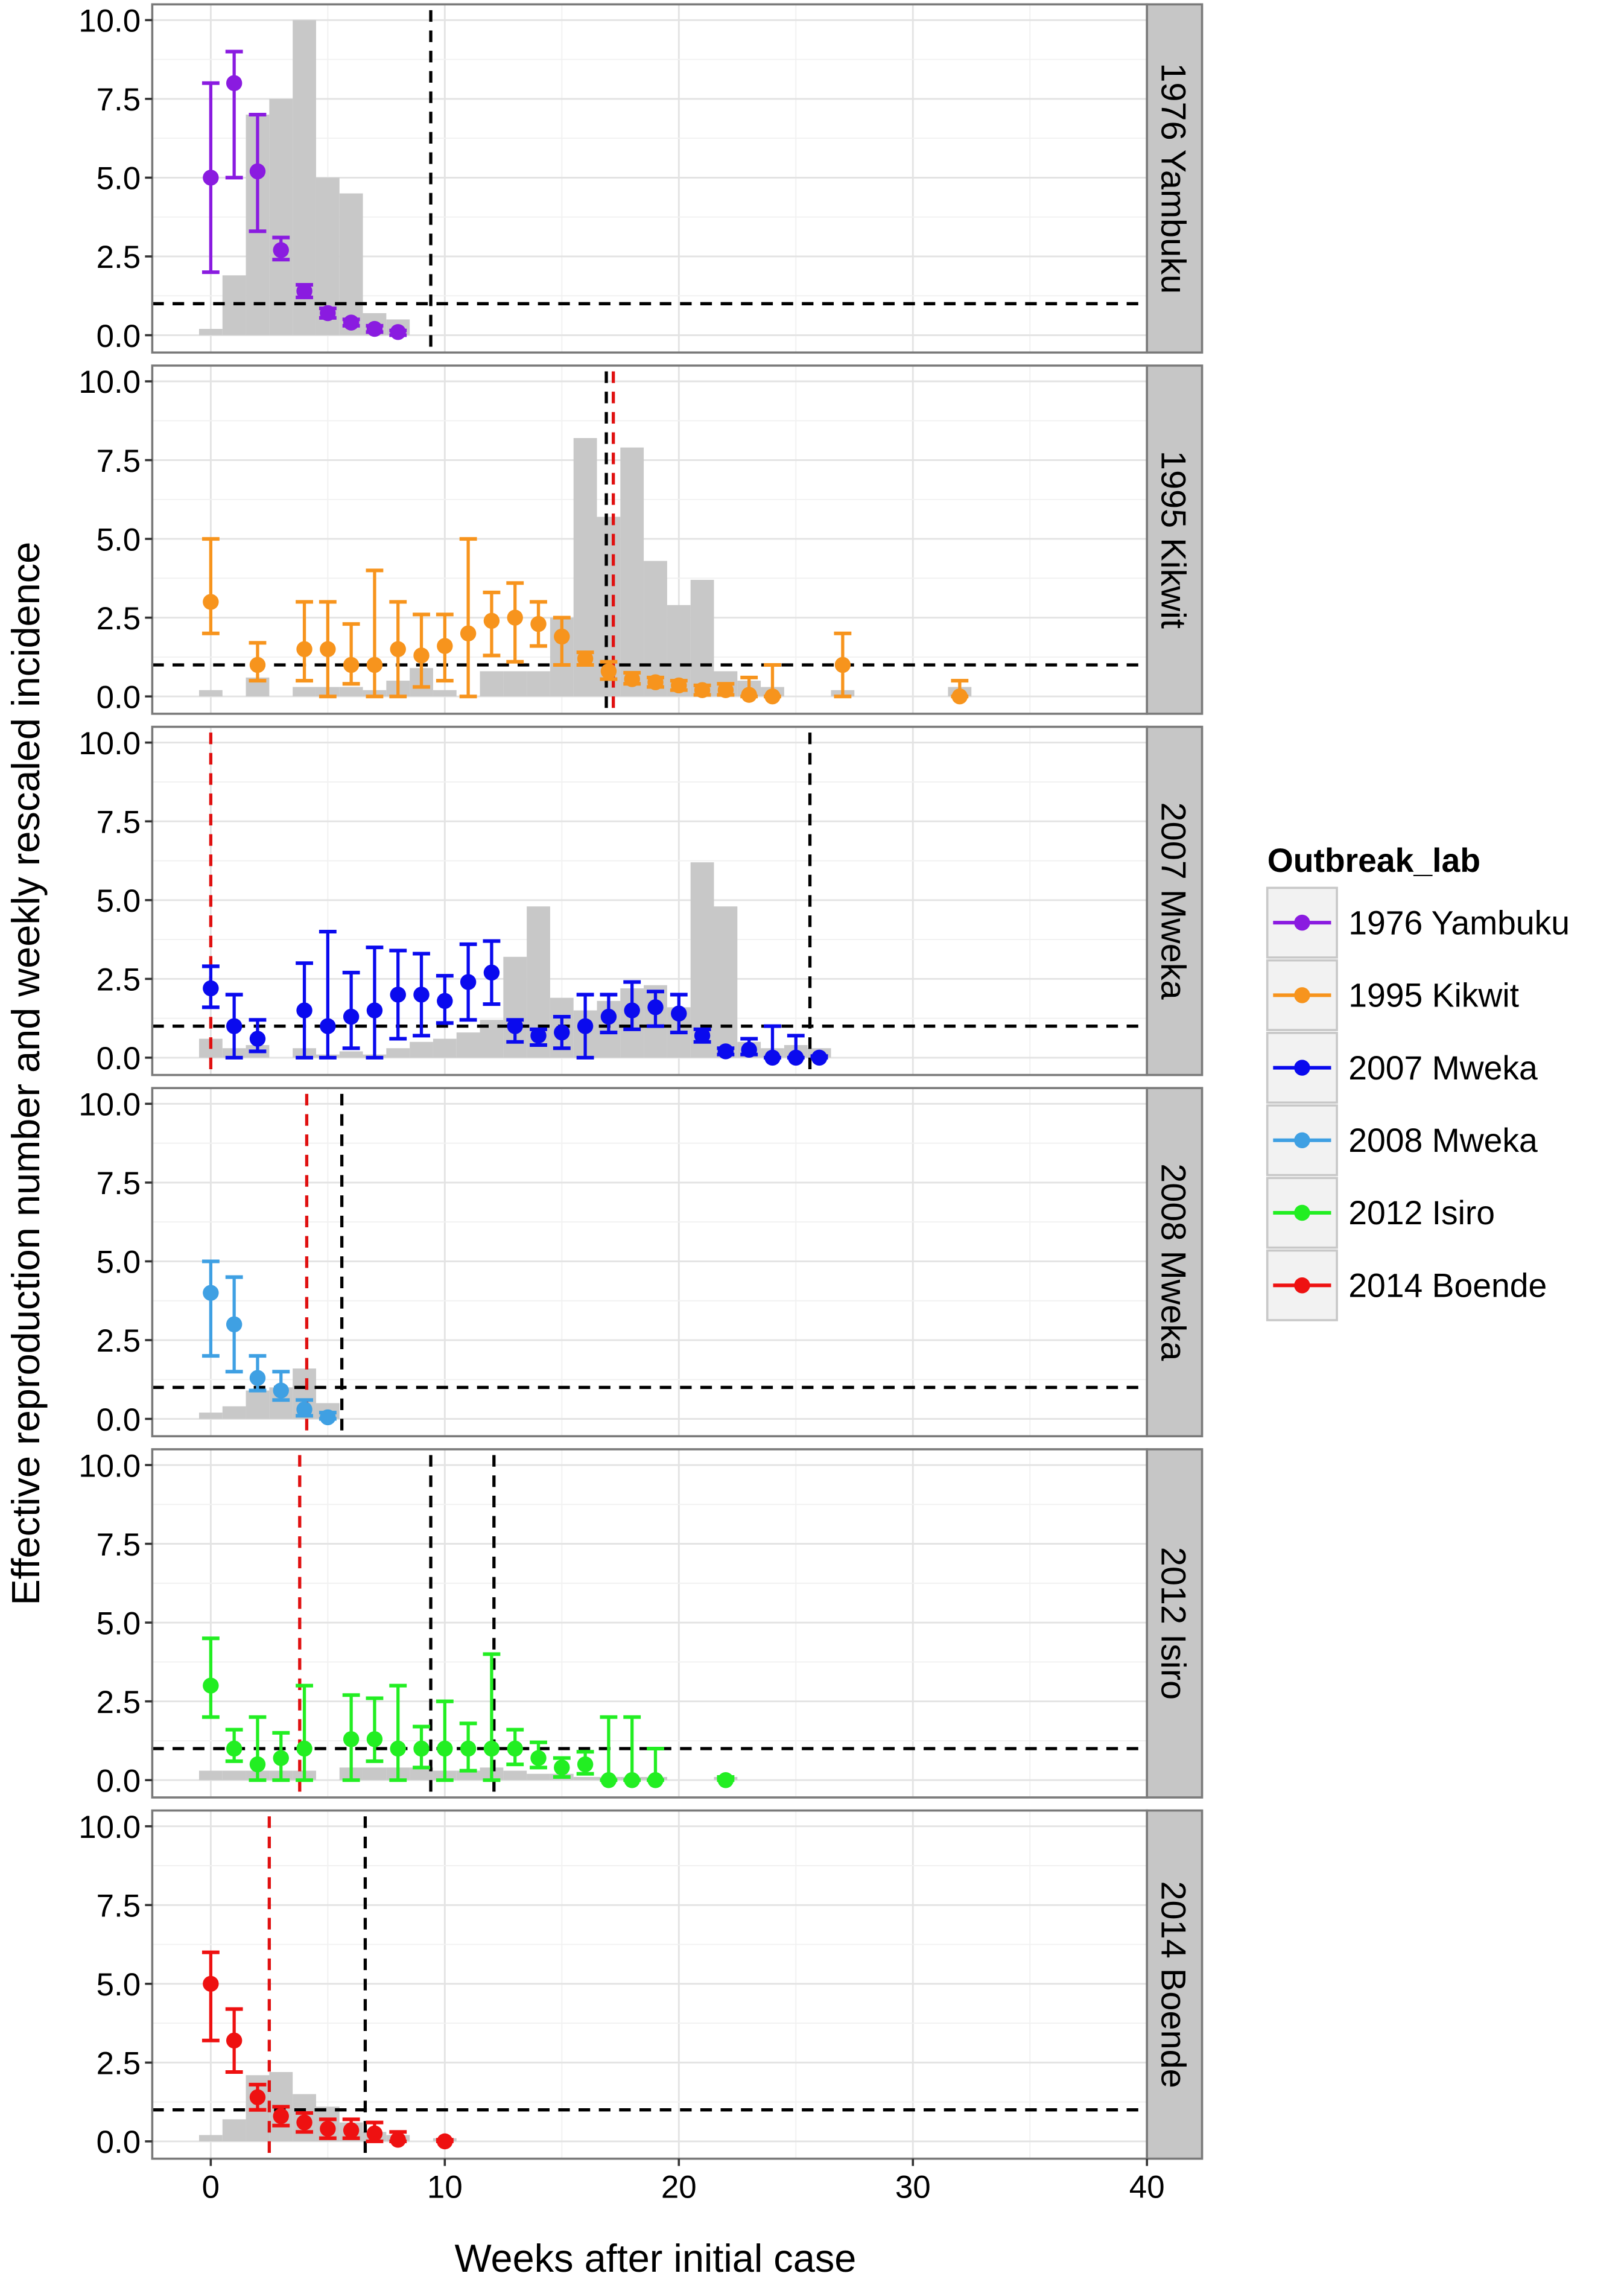 This screenshot has width=1624, height=2282. What do you see at coordinates (1172, 1262) in the screenshot?
I see `facet-label: 2008 Mweka` at bounding box center [1172, 1262].